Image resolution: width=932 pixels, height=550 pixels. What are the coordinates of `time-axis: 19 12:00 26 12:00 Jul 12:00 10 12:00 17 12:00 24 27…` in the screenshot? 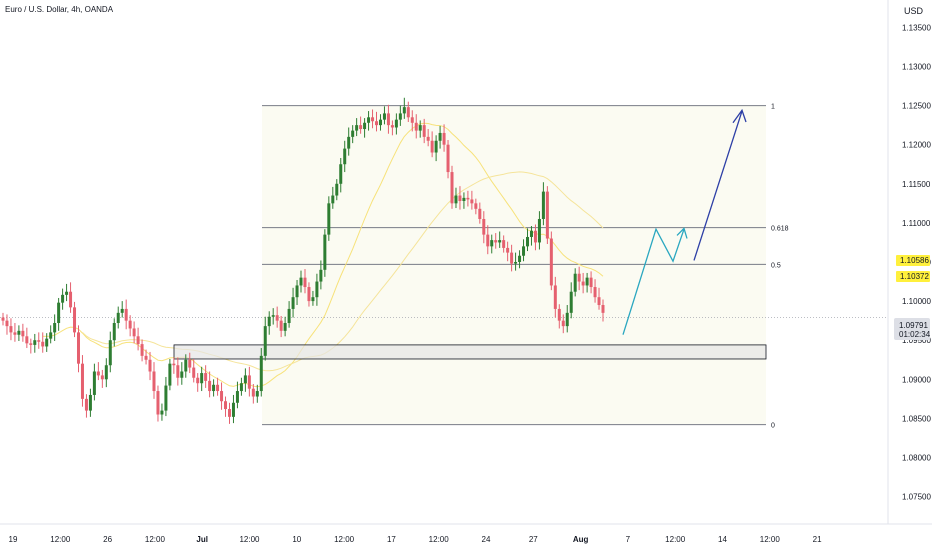 It's located at (466, 533).